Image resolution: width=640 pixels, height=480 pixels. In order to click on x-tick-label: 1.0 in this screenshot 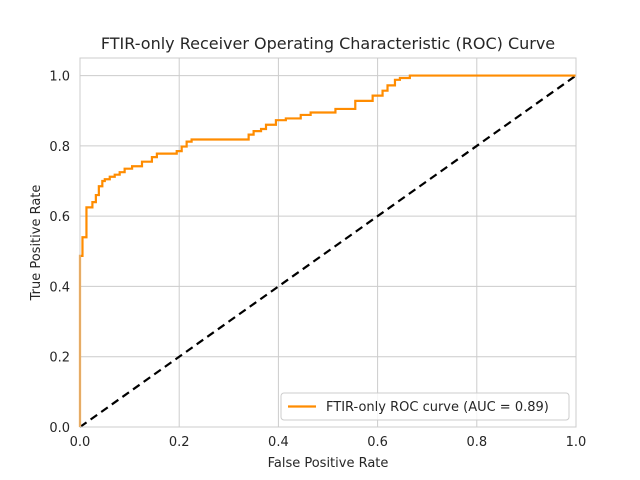, I will do `click(576, 442)`.